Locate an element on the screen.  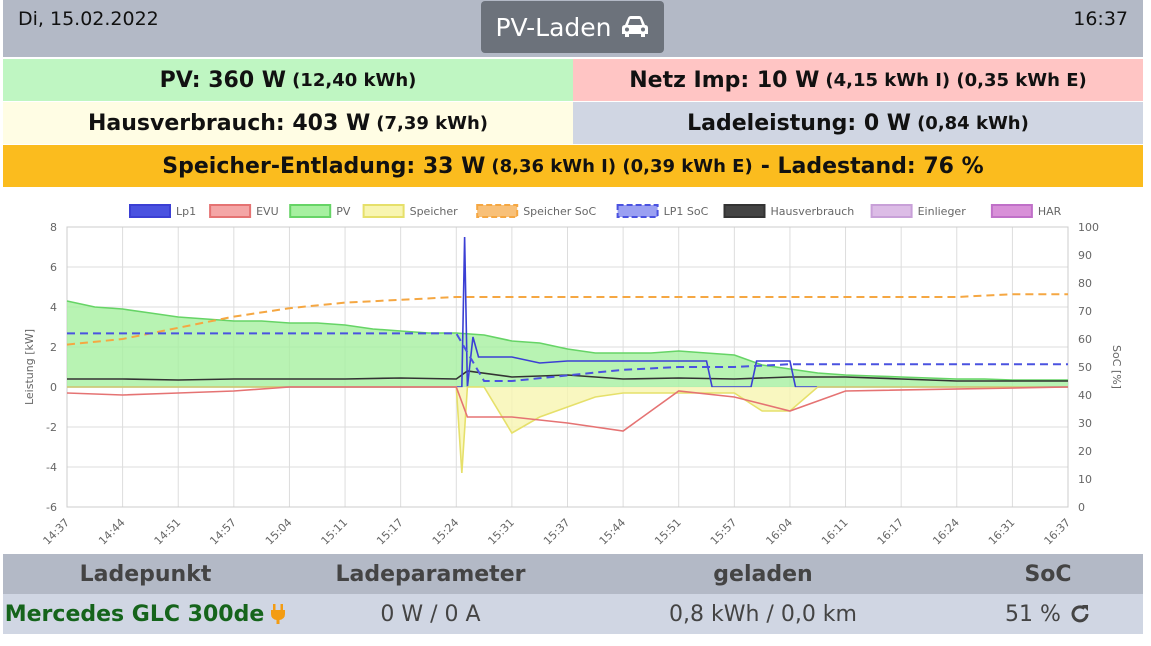
legend-label: Lp1 is located at coordinates (186, 211).